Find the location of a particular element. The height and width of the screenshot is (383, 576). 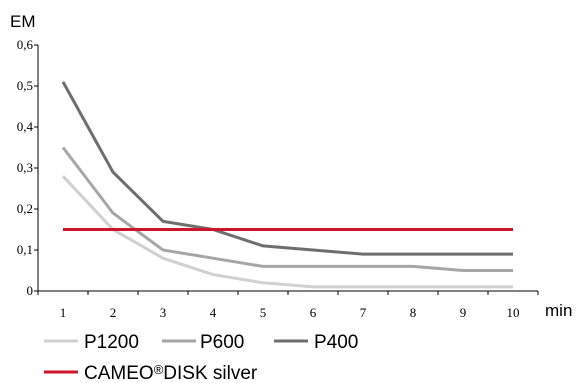

y-axis-title: EM is located at coordinates (23, 21).